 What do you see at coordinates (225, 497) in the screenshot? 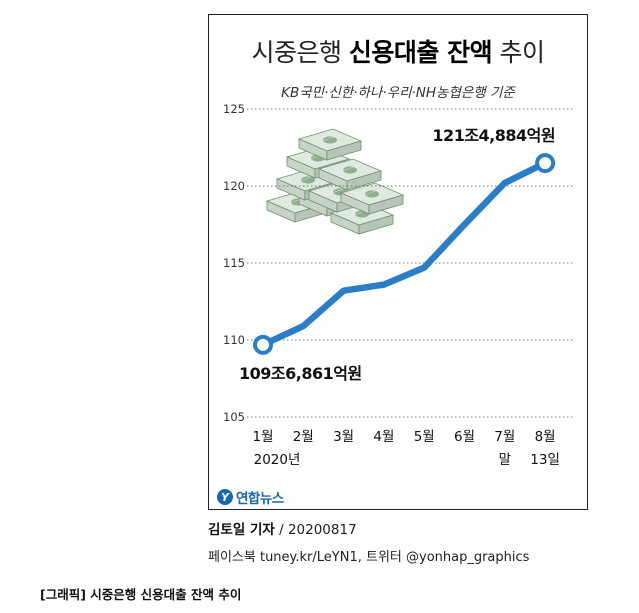
I see `yonhap-logo-mark: Y` at bounding box center [225, 497].